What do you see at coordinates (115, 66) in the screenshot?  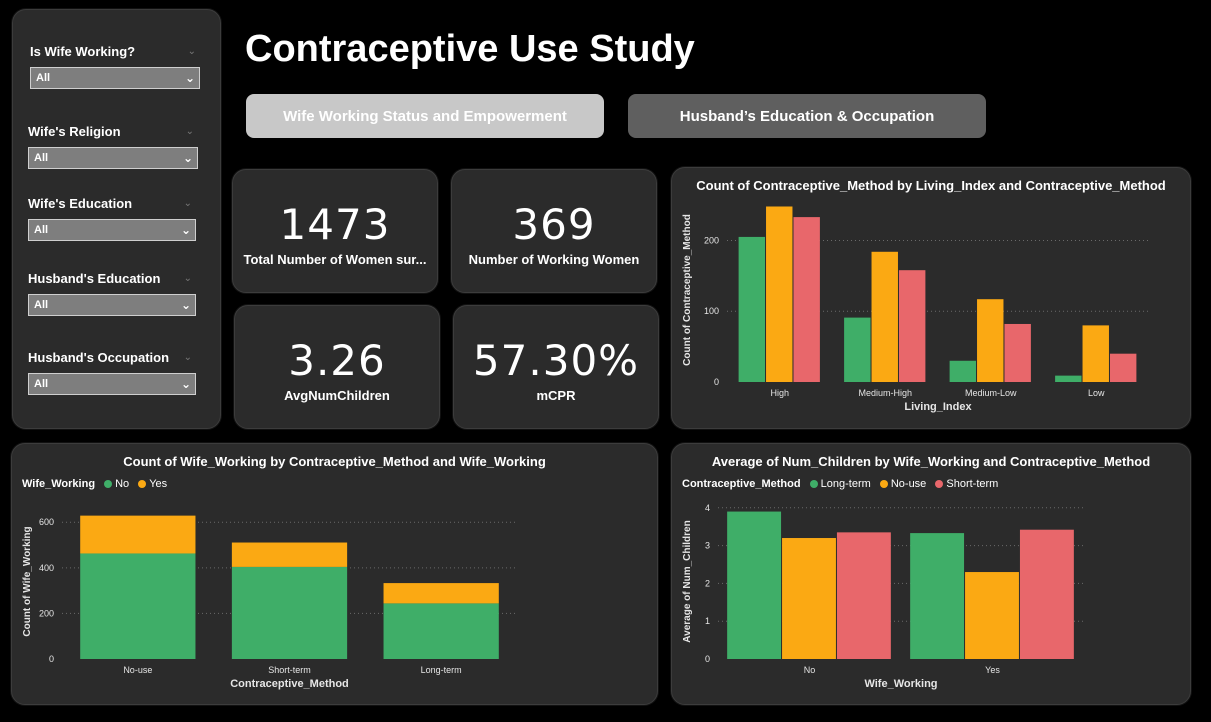 I see `slicer-wife-working: Is Wife Working? ⌄ All ⌄` at bounding box center [115, 66].